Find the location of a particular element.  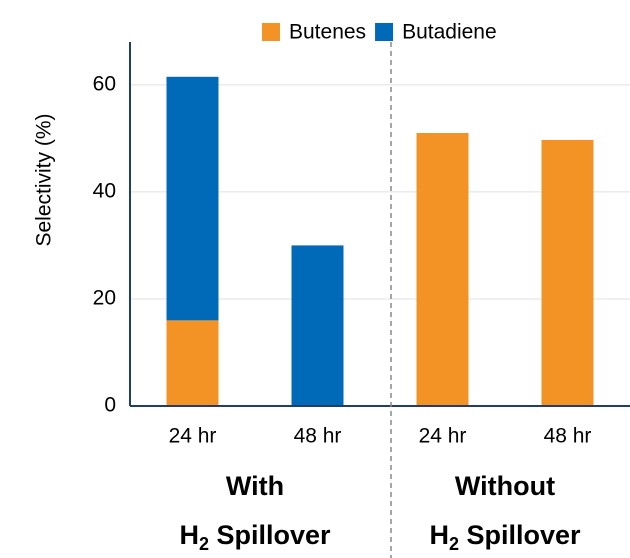

y-tick-label: 60 is located at coordinates (104, 83).